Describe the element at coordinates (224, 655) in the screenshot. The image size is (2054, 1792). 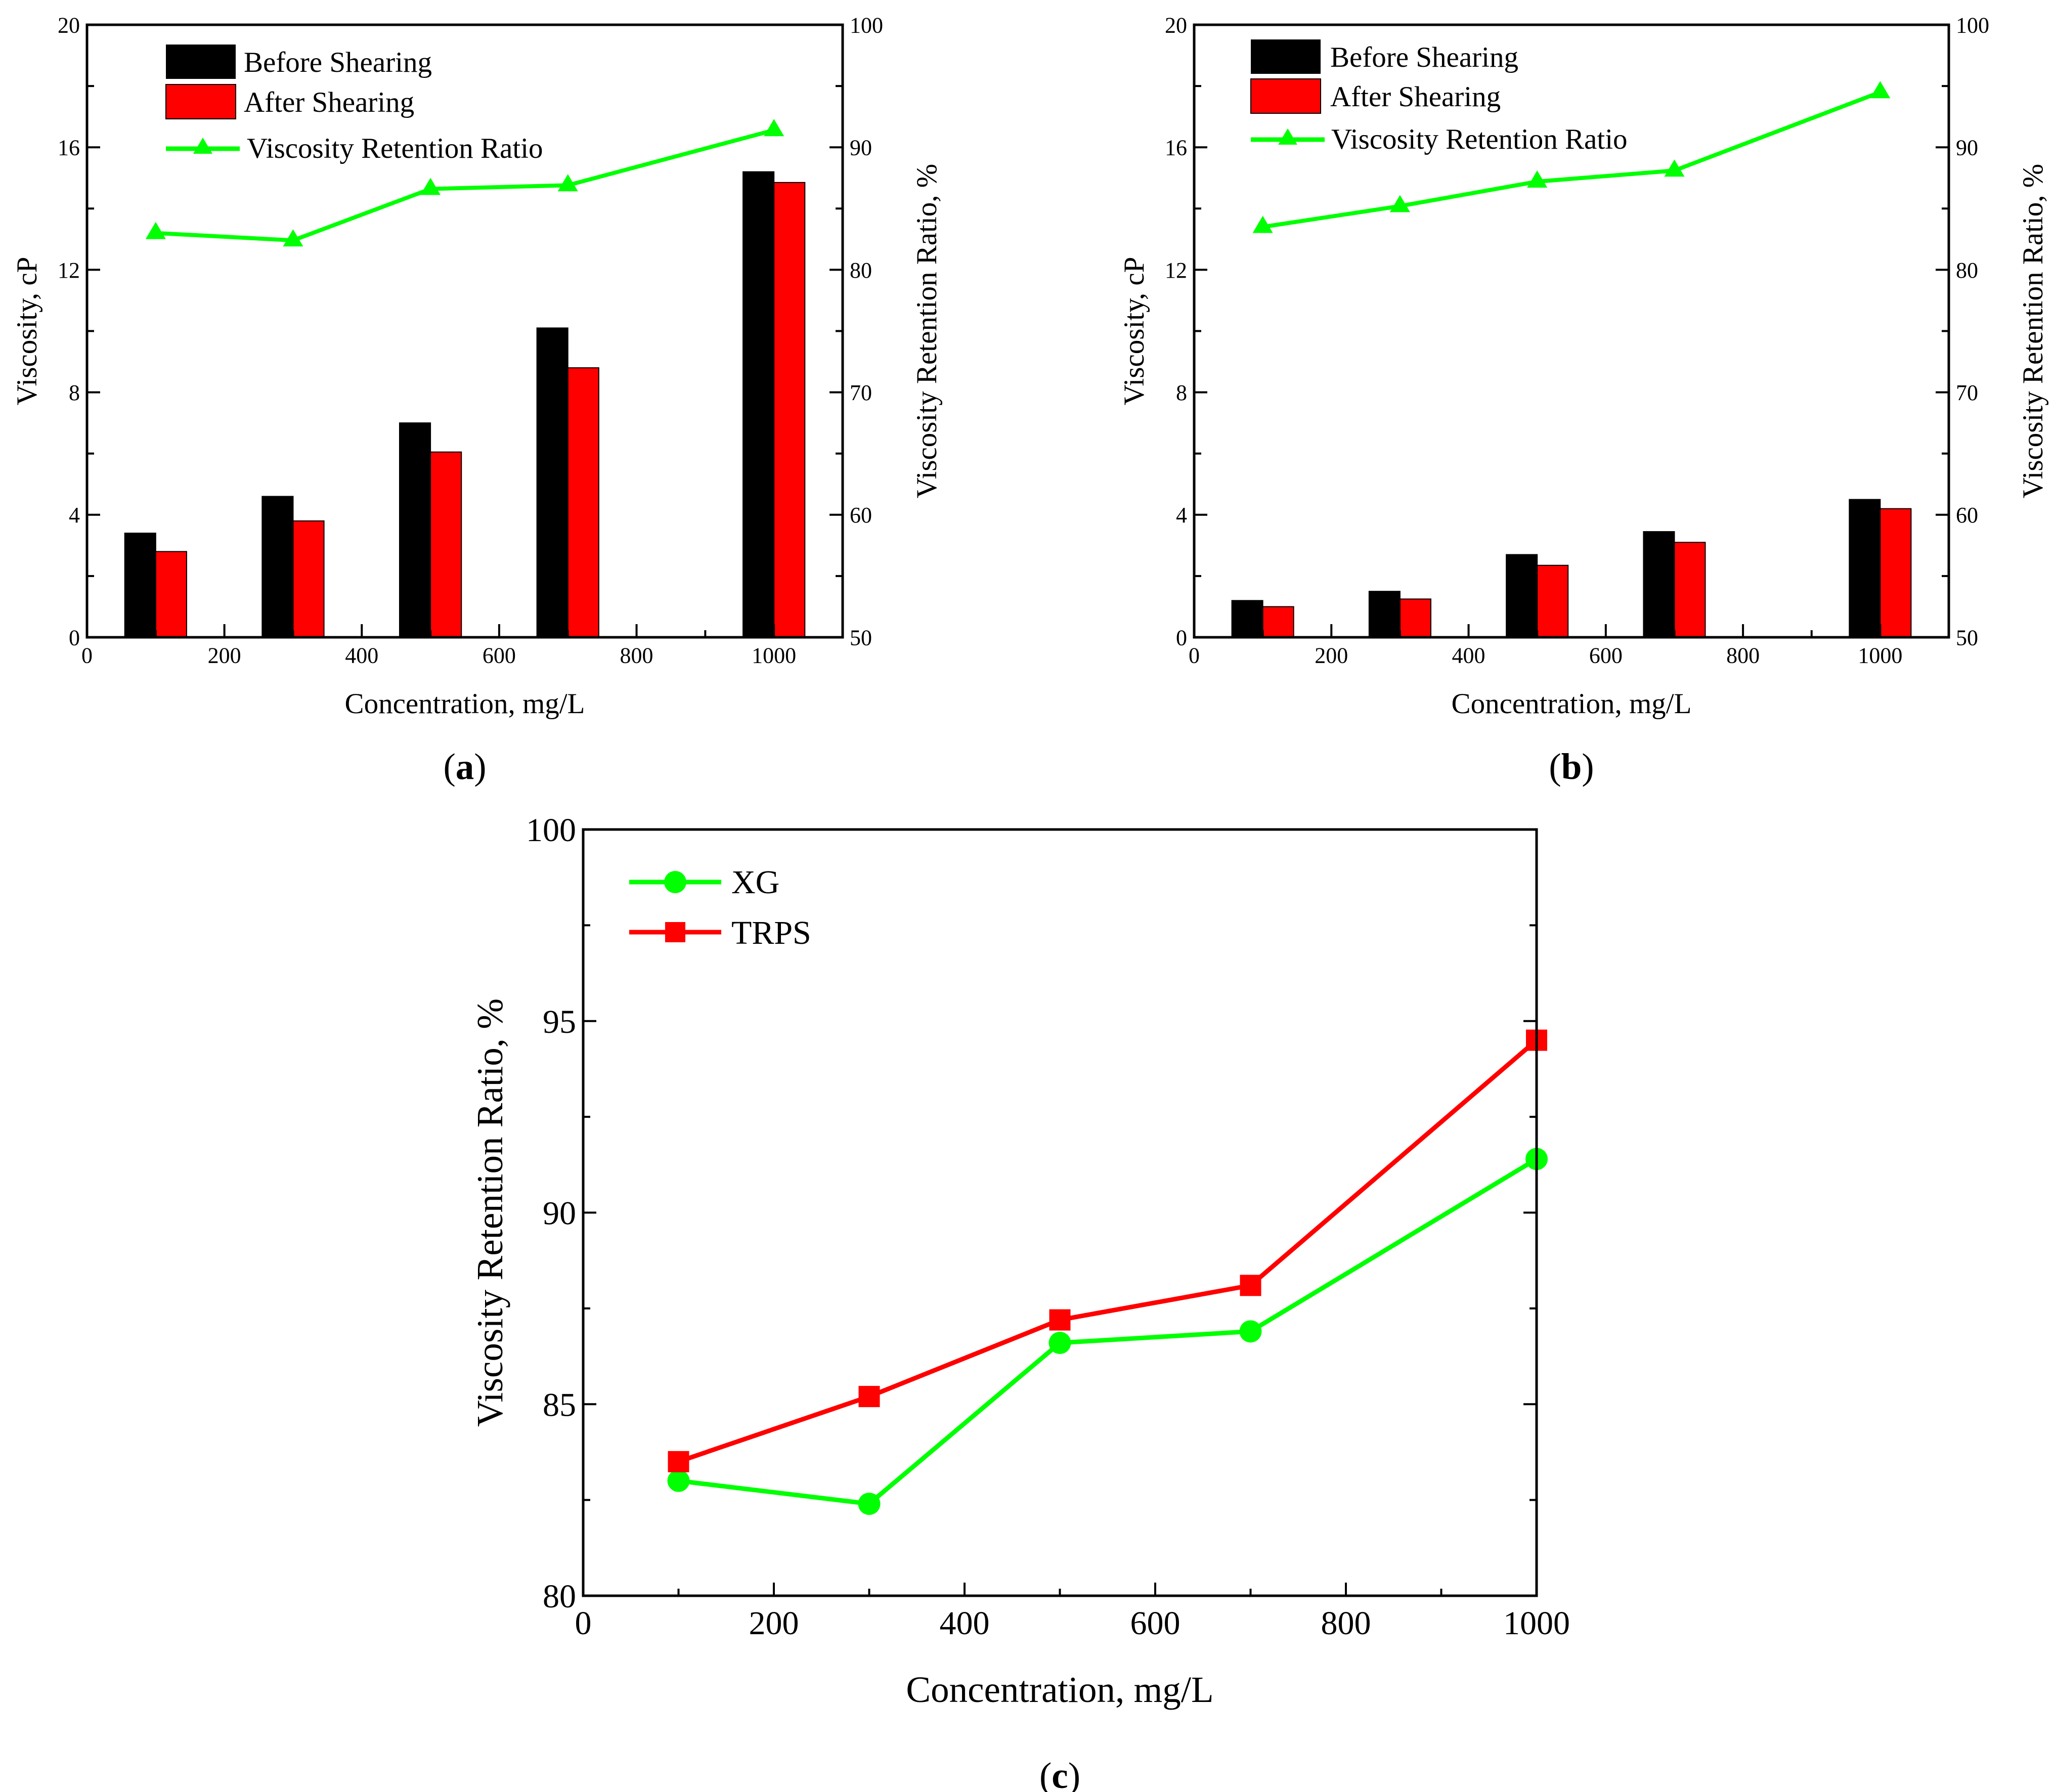
I see `x-tick-label: 200` at that location.